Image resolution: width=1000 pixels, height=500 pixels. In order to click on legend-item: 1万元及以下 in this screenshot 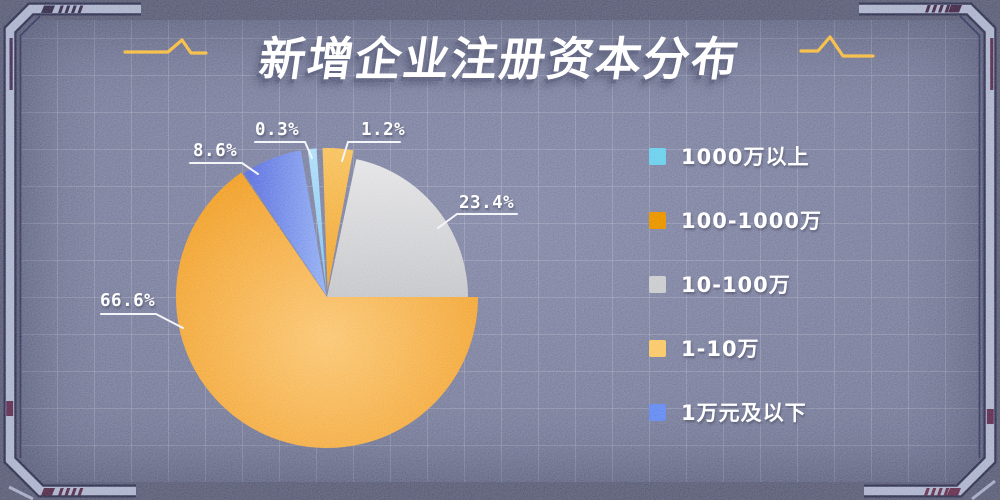, I will do `click(735, 412)`.